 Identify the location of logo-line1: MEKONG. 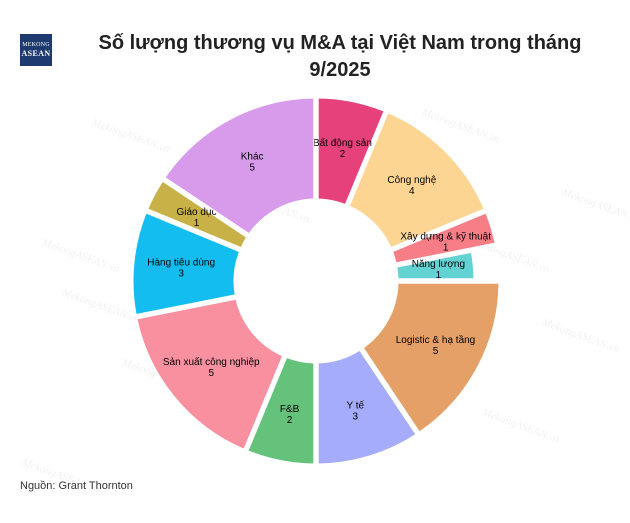
(36, 45).